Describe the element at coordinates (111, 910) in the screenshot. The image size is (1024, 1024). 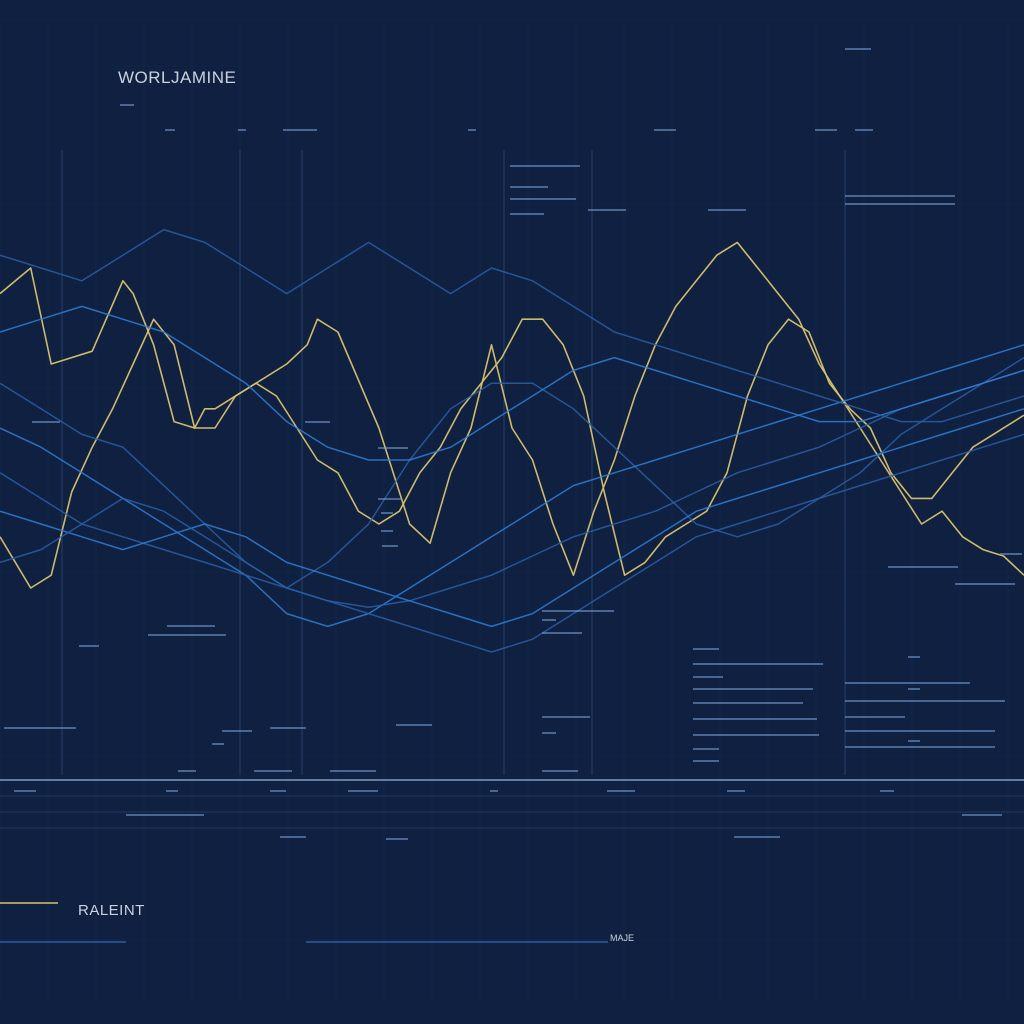
I see `legend-label: RALEINT` at that location.